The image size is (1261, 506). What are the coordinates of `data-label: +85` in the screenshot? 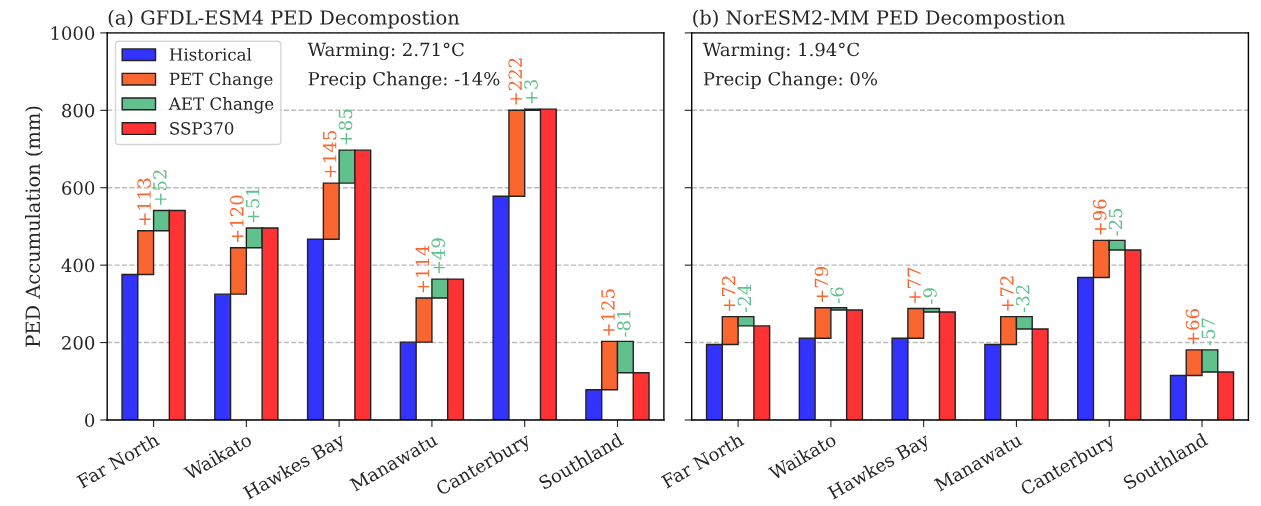 It's located at (345, 127).